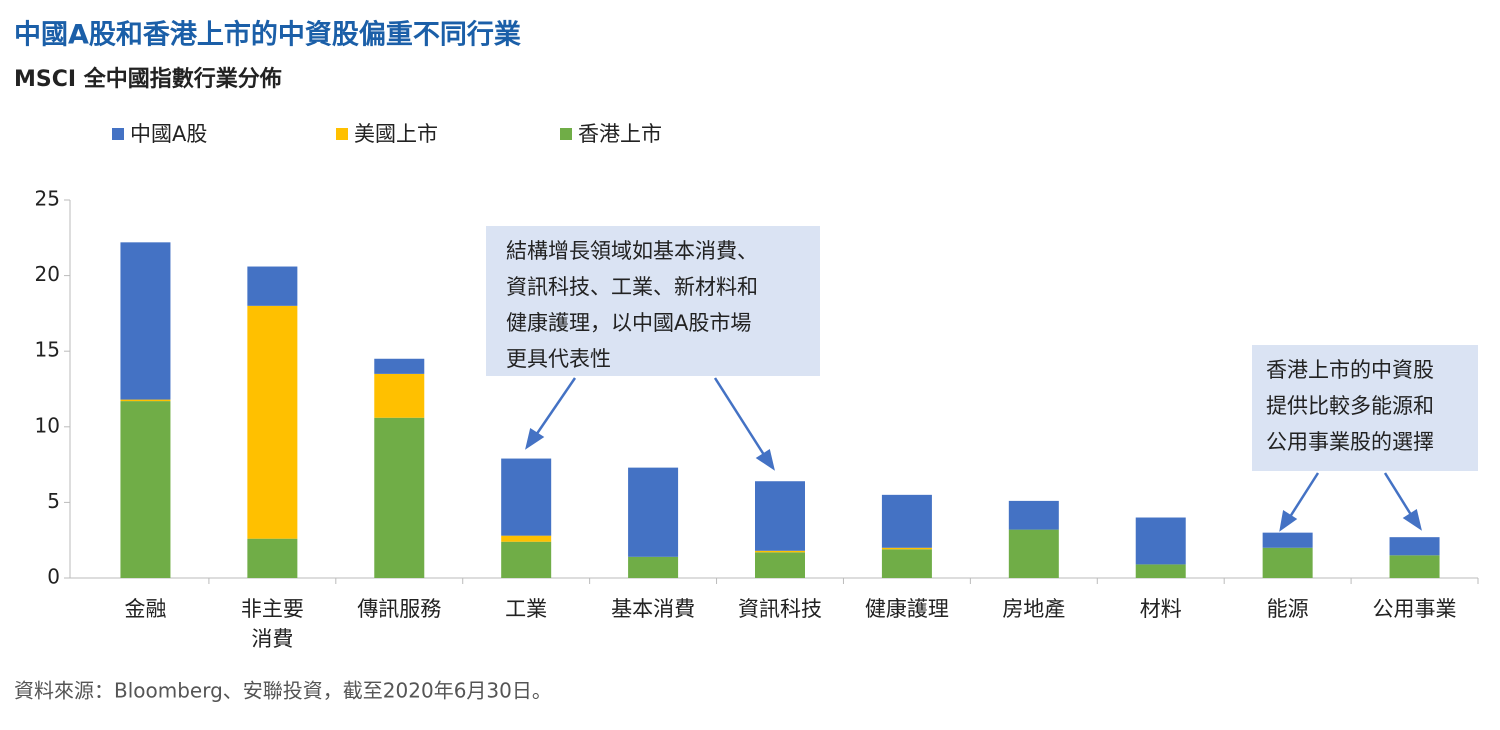 This screenshot has width=1500, height=730. I want to click on callout-text: 提供比較多能源和, so click(1350, 406).